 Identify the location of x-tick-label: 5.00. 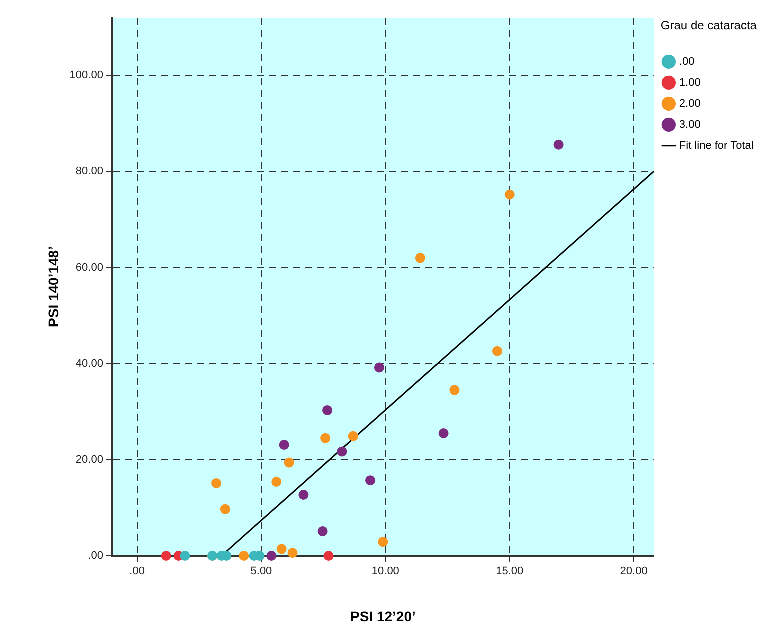
(261, 572).